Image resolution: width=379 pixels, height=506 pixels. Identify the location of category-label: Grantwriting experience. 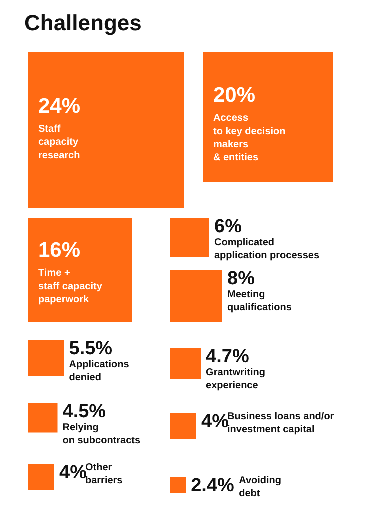
(236, 380).